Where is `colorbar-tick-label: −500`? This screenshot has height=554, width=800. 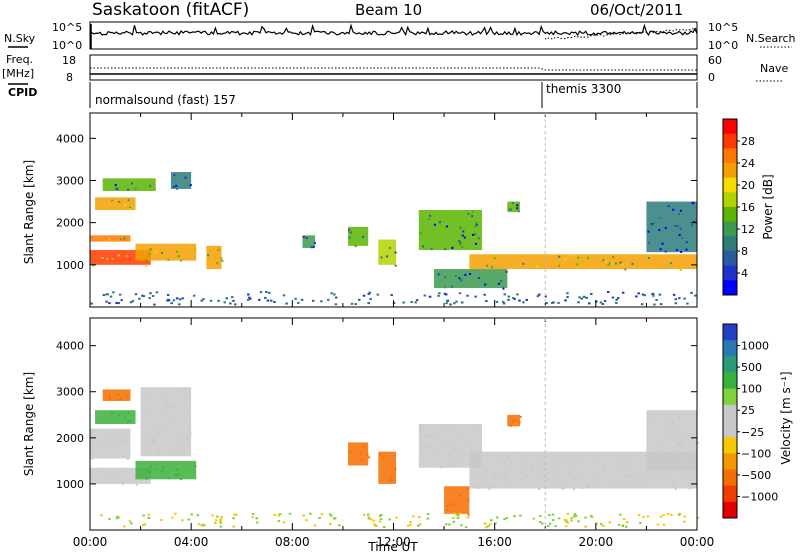
colorbar-tick-label: −500 is located at coordinates (756, 475).